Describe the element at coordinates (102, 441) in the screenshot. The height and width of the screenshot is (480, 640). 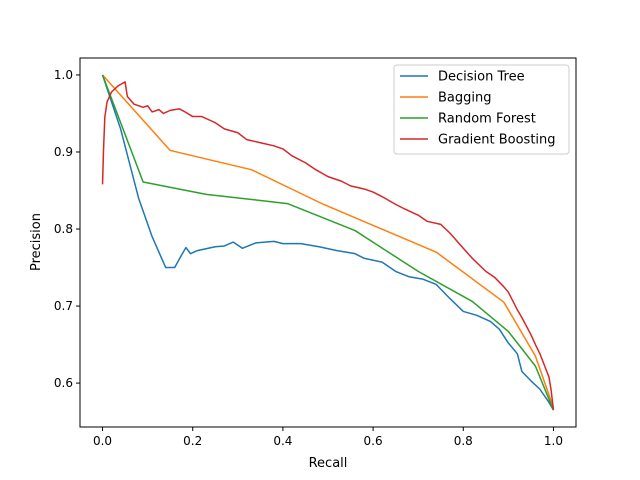
I see `x-tick-label: 0.0` at that location.